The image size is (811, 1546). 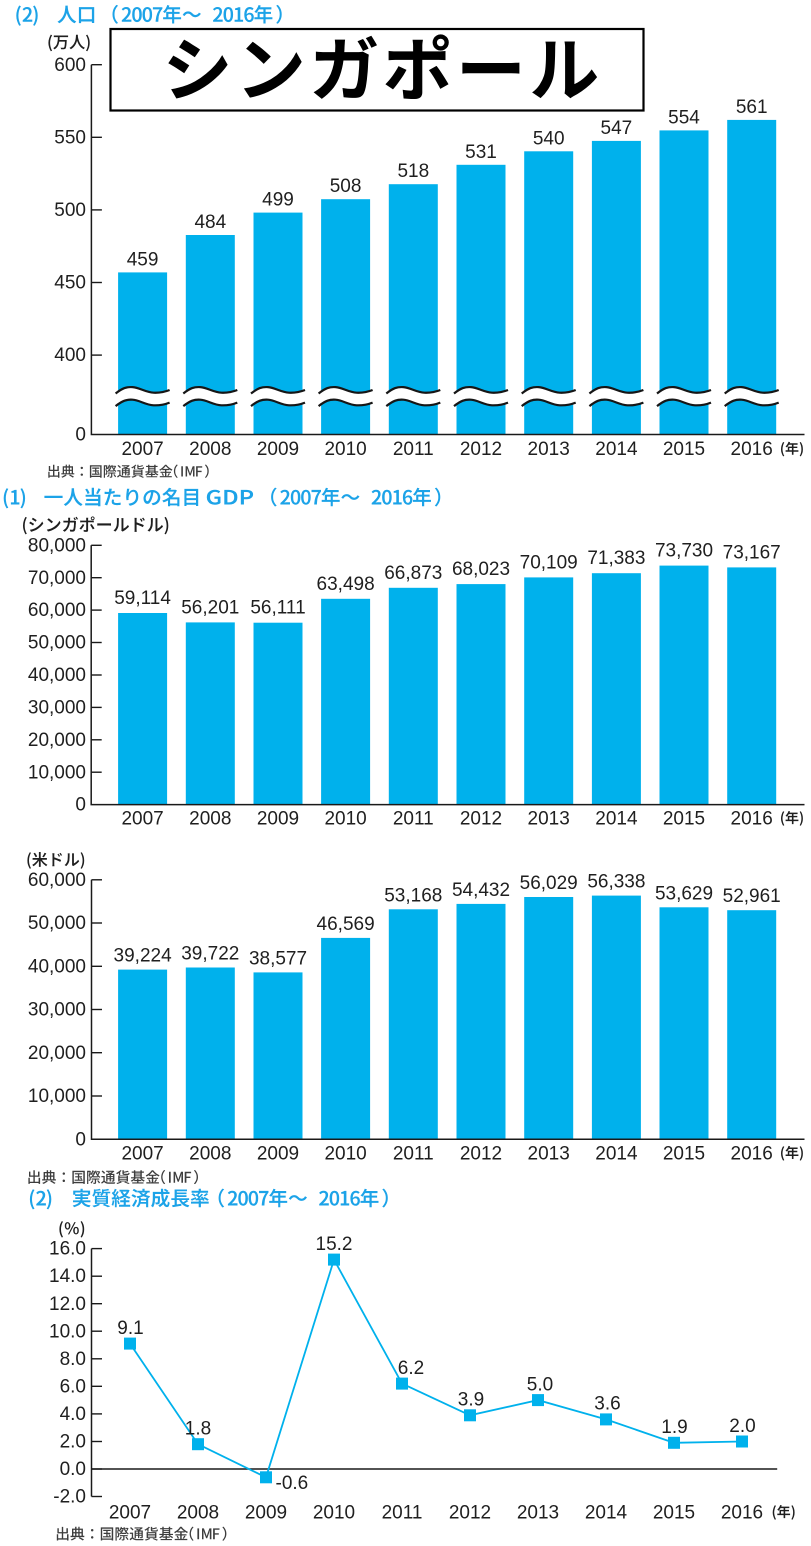 I want to click on svg-text: 73,730, so click(x=684, y=551).